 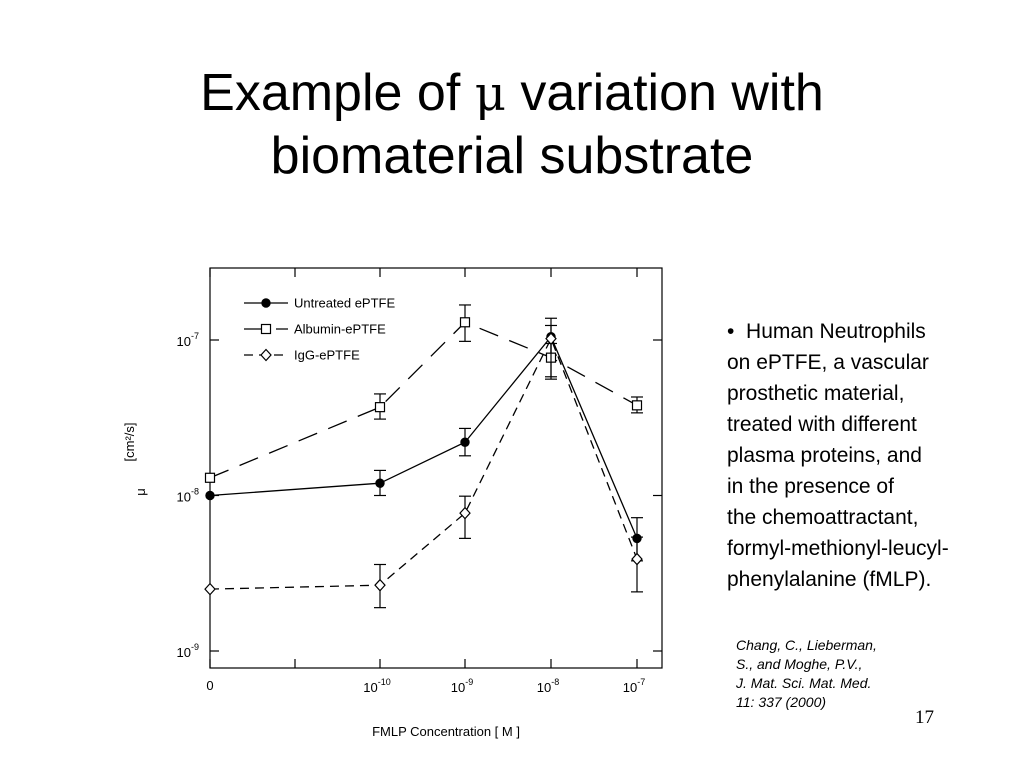 I want to click on bullet-line: on ePTFE, a vascular, so click(x=828, y=362).